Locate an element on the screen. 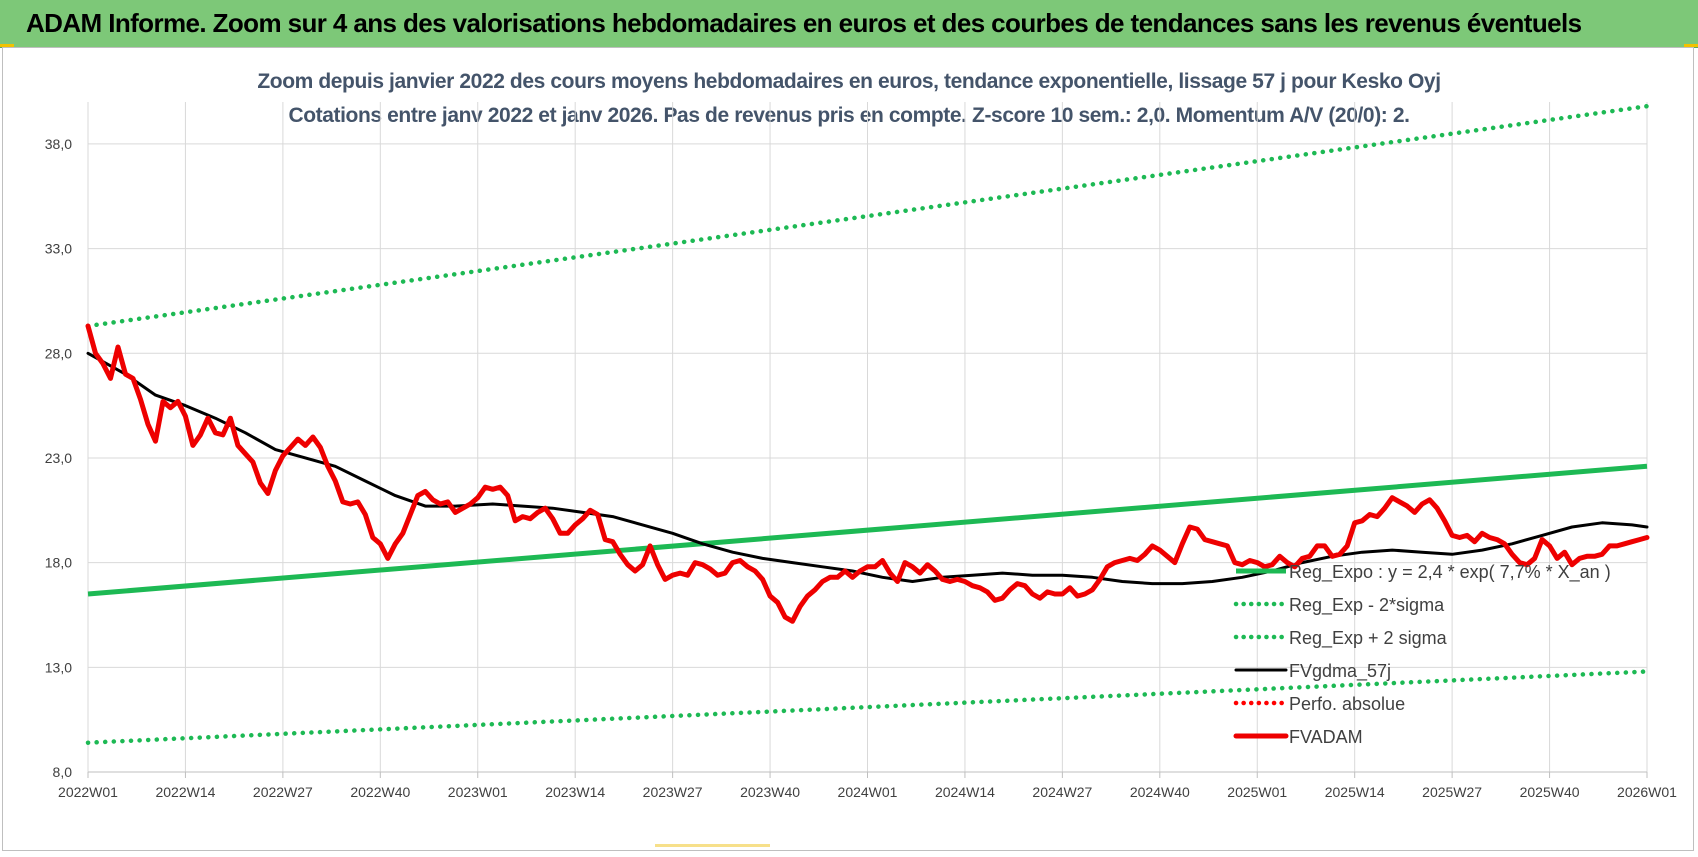 The width and height of the screenshot is (1698, 857). x-tick-label: 2023W27 is located at coordinates (673, 792).